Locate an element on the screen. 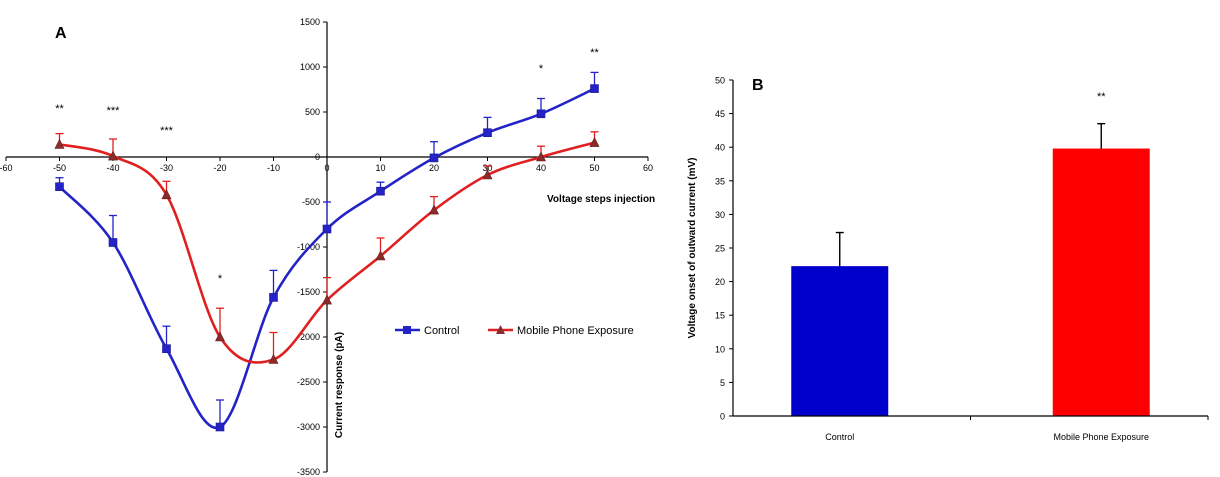 The height and width of the screenshot is (477, 1220). legend-marker-control is located at coordinates (407, 330).